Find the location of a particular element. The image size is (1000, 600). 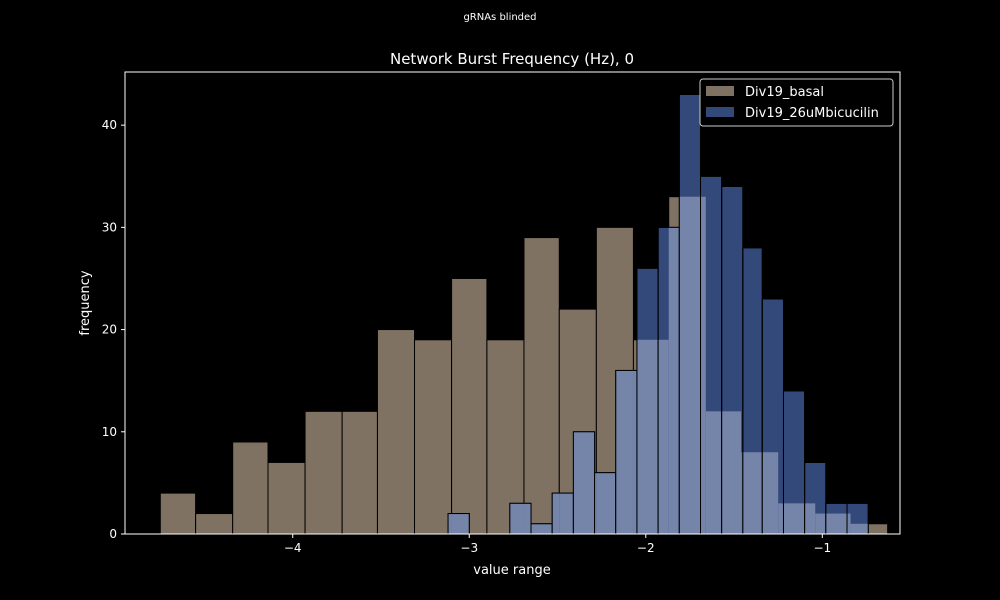

legend-box is located at coordinates (796, 102).